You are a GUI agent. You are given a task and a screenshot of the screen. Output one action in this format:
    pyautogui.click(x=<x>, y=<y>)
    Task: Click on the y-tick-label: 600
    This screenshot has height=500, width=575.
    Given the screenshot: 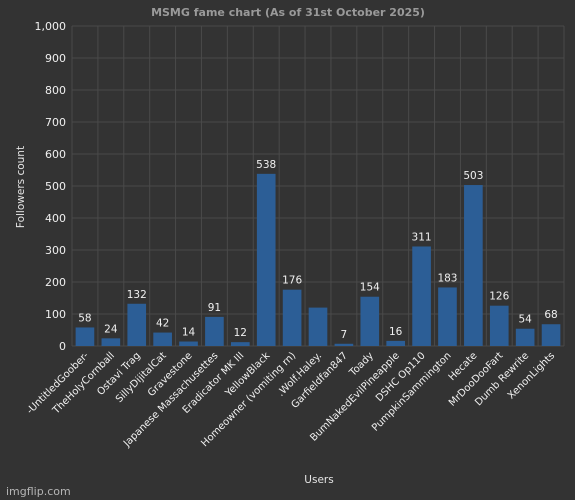 What is the action you would take?
    pyautogui.click(x=55, y=154)
    